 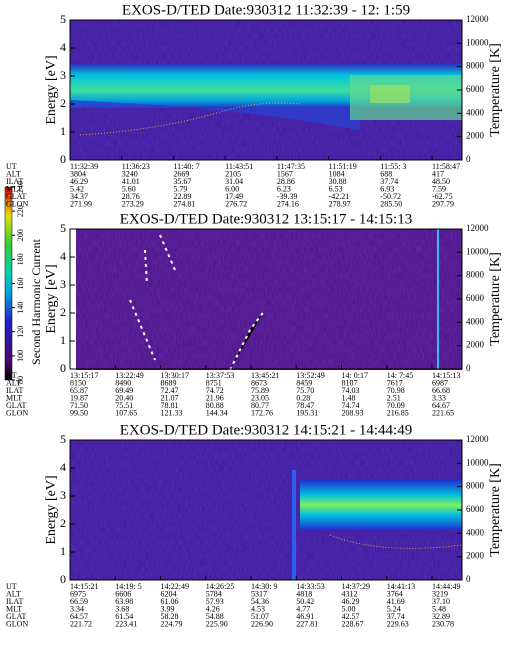 What do you see at coordinates (168, 608) in the screenshot?
I see `row-value: 3.99` at bounding box center [168, 608].